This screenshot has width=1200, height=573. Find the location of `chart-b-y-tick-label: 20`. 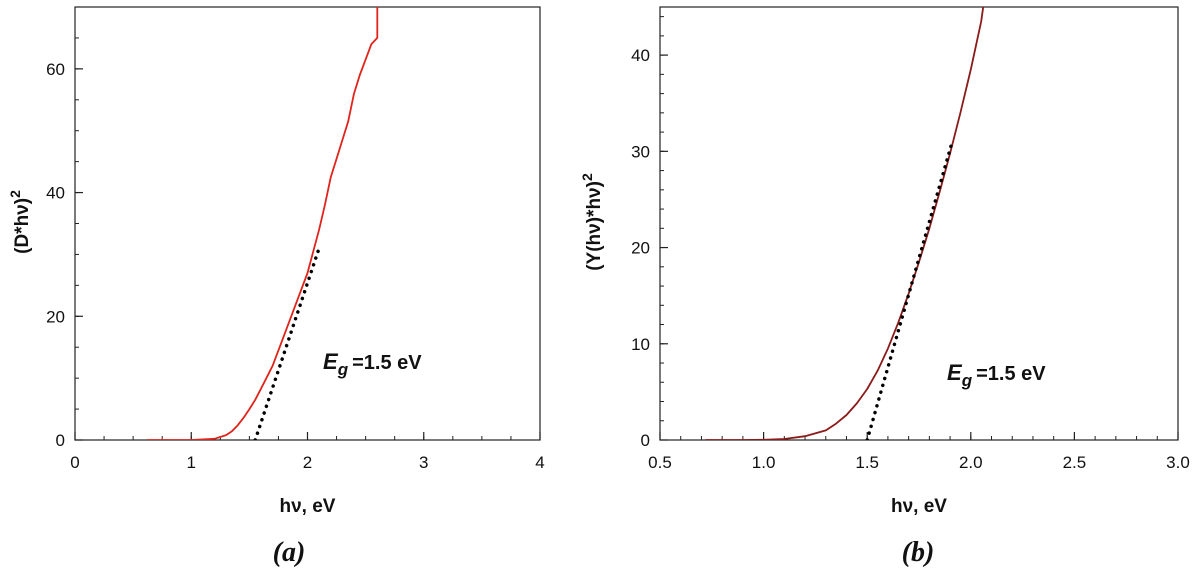

chart-b-y-tick-label: 20 is located at coordinates (640, 248).